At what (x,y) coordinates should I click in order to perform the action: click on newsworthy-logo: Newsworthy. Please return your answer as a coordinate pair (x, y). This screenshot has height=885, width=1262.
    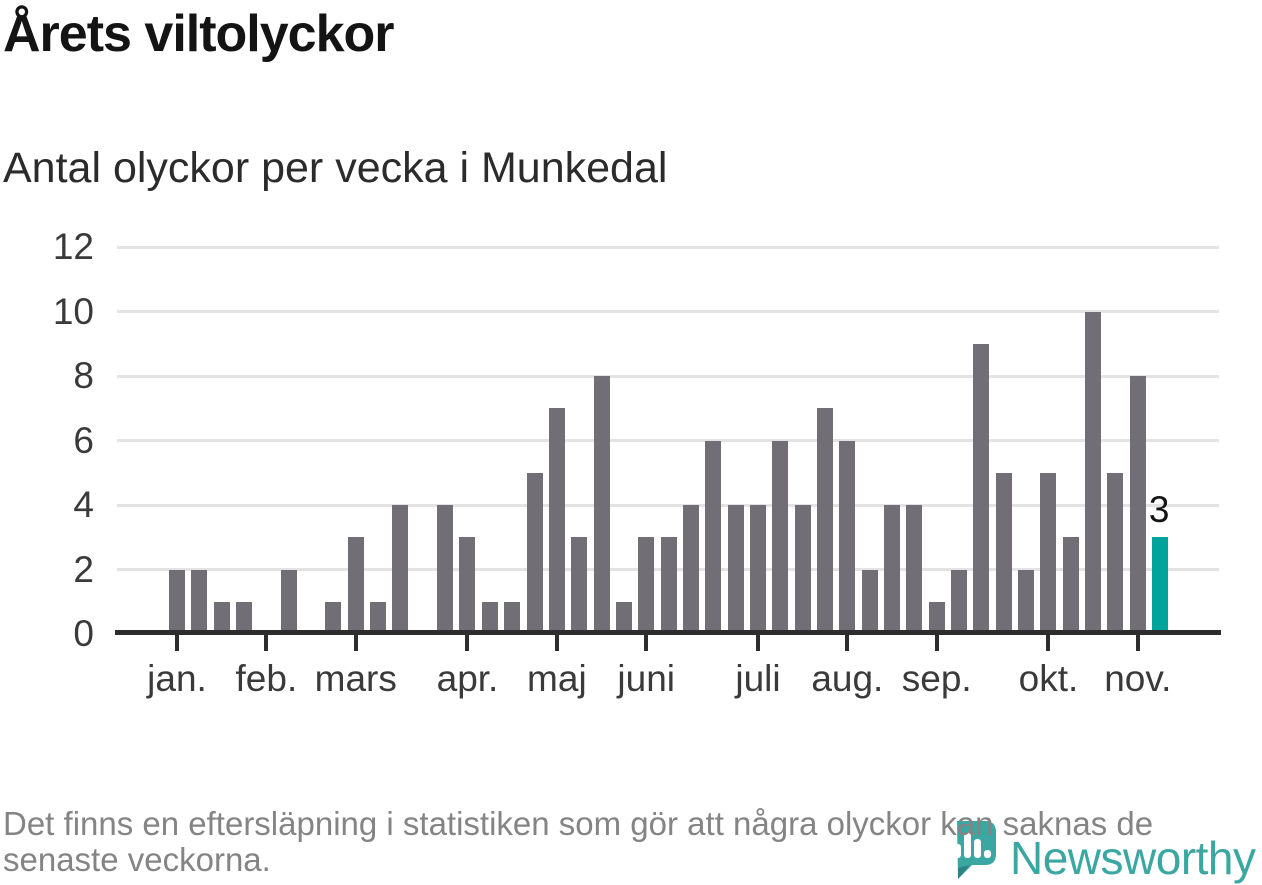
    Looking at the image, I should click on (1101, 853).